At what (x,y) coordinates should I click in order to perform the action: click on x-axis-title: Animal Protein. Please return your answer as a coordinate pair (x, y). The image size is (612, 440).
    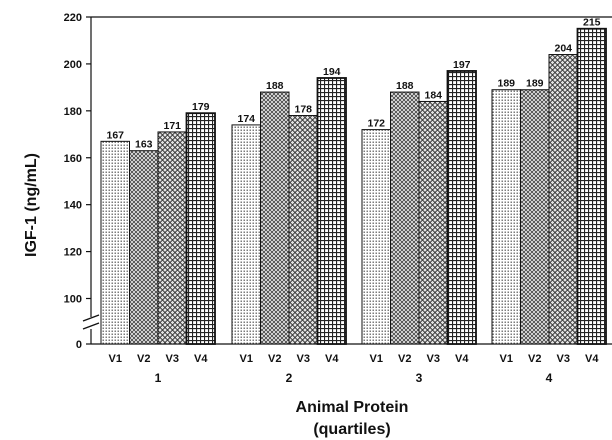
    Looking at the image, I should click on (352, 407).